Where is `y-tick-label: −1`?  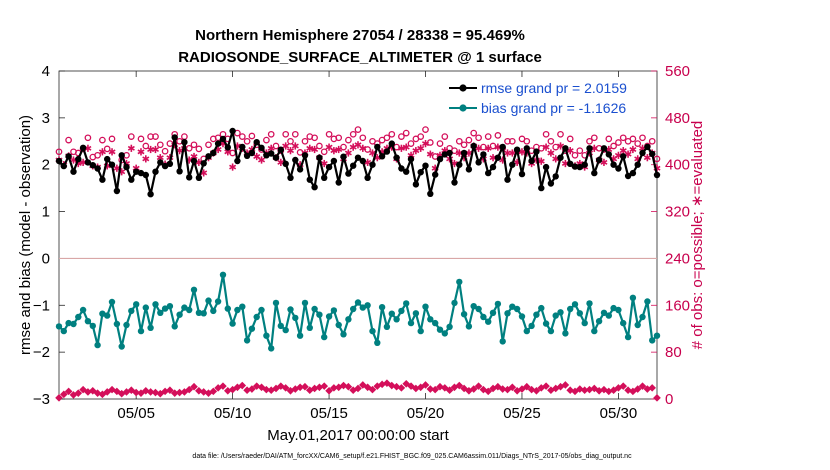
y-tick-label: −1 is located at coordinates (41, 305).